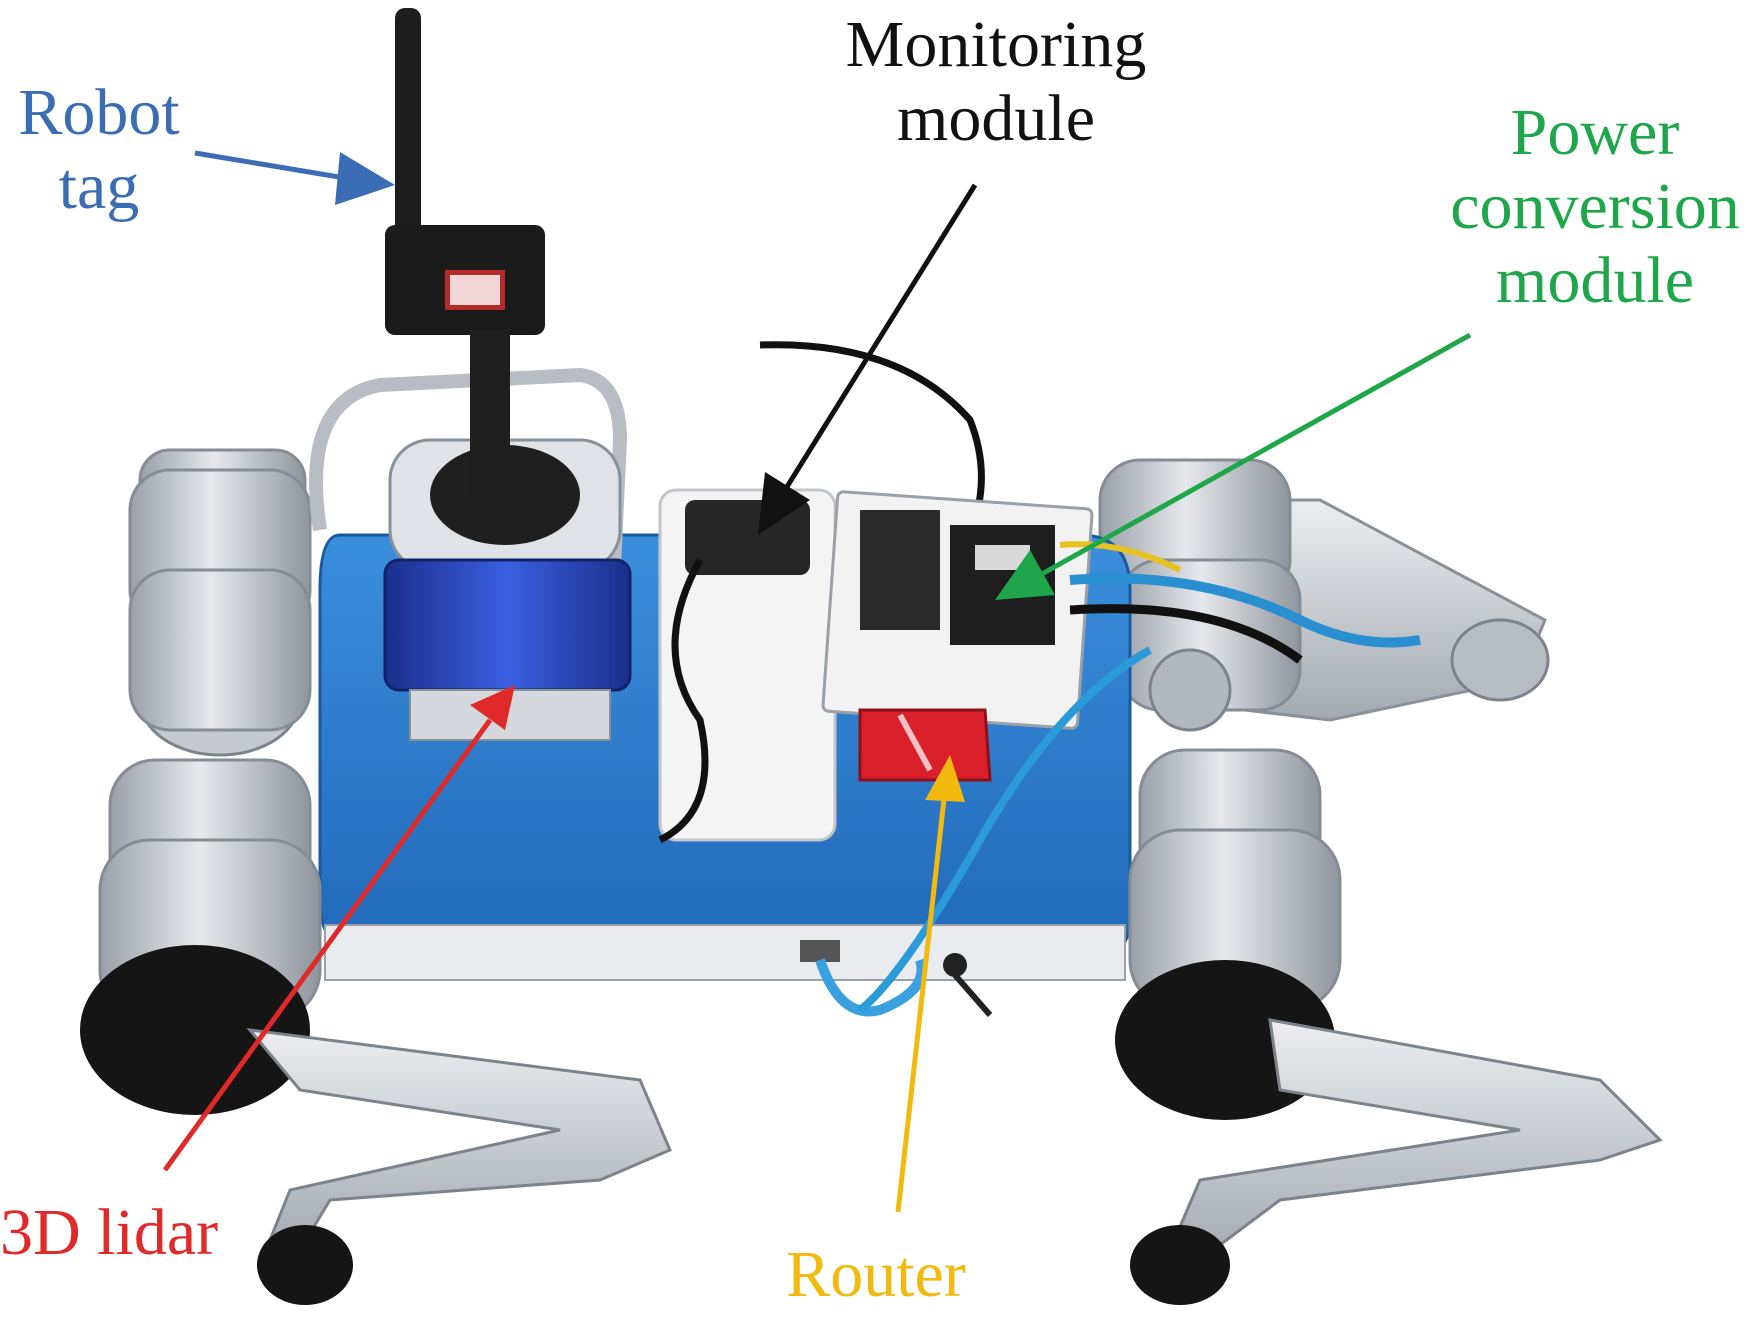 The height and width of the screenshot is (1337, 1761). I want to click on lidar-3d, so click(507, 589).